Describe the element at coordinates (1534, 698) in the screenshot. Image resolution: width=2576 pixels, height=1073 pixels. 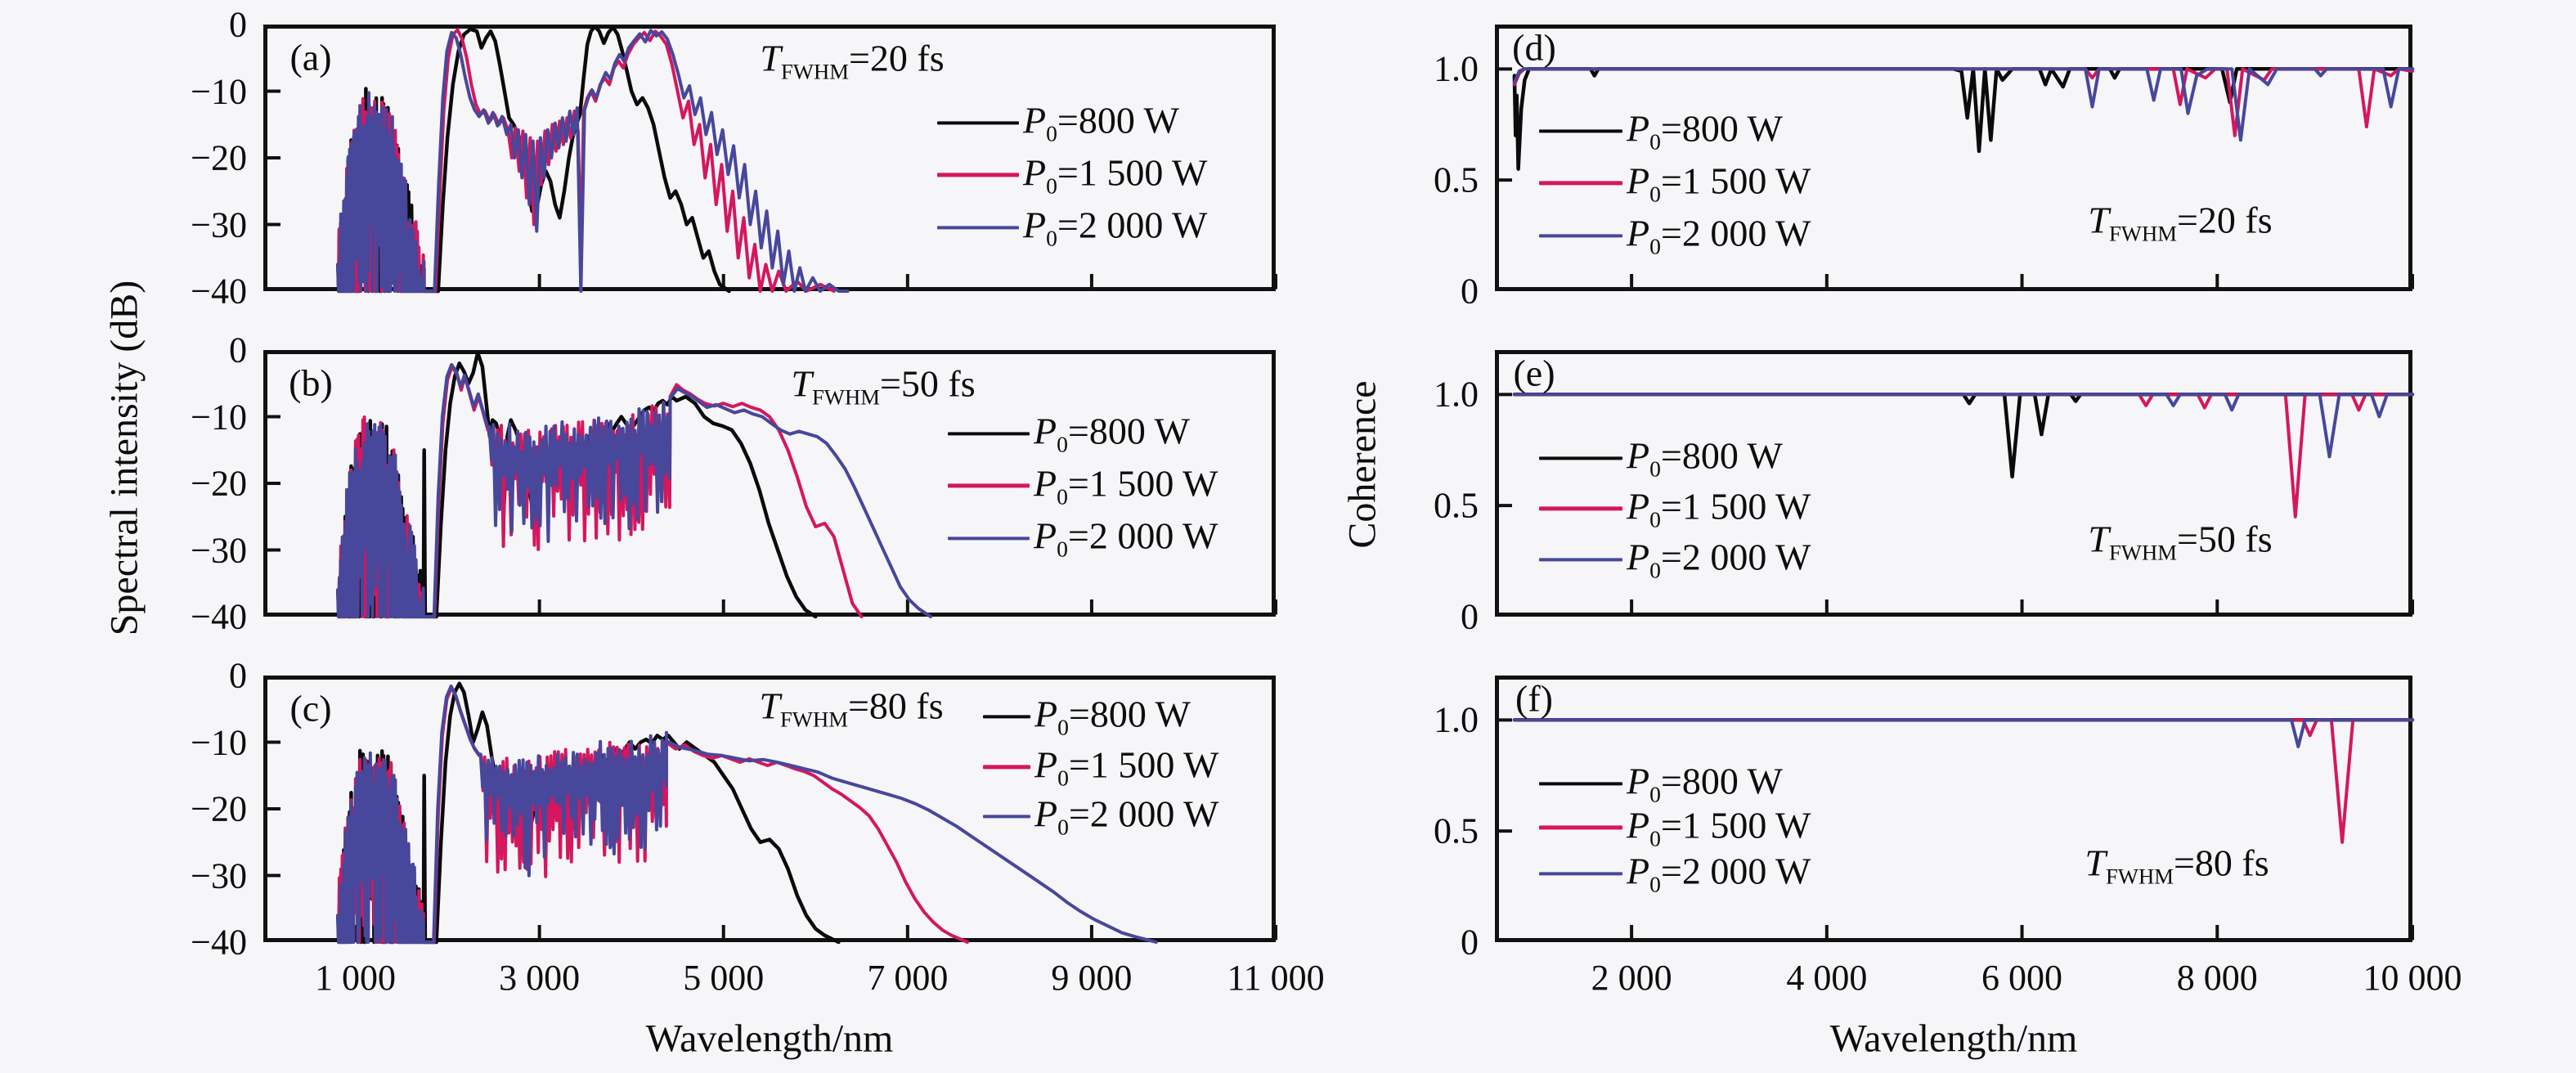
I see `panel-letter-f: (f)` at that location.